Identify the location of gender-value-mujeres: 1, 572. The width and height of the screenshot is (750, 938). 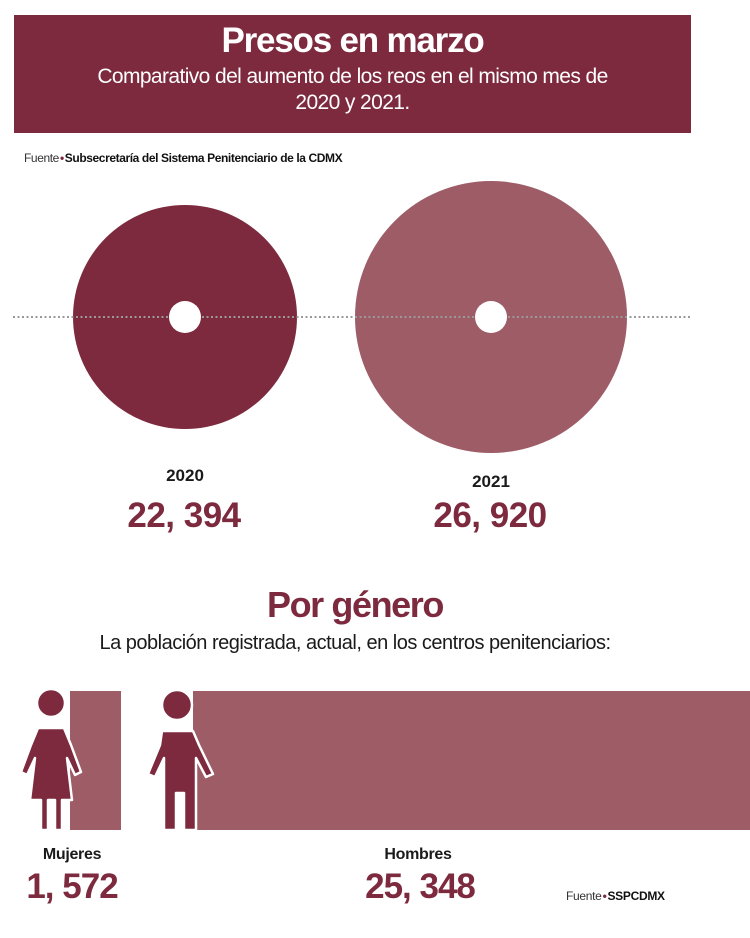
(72, 886).